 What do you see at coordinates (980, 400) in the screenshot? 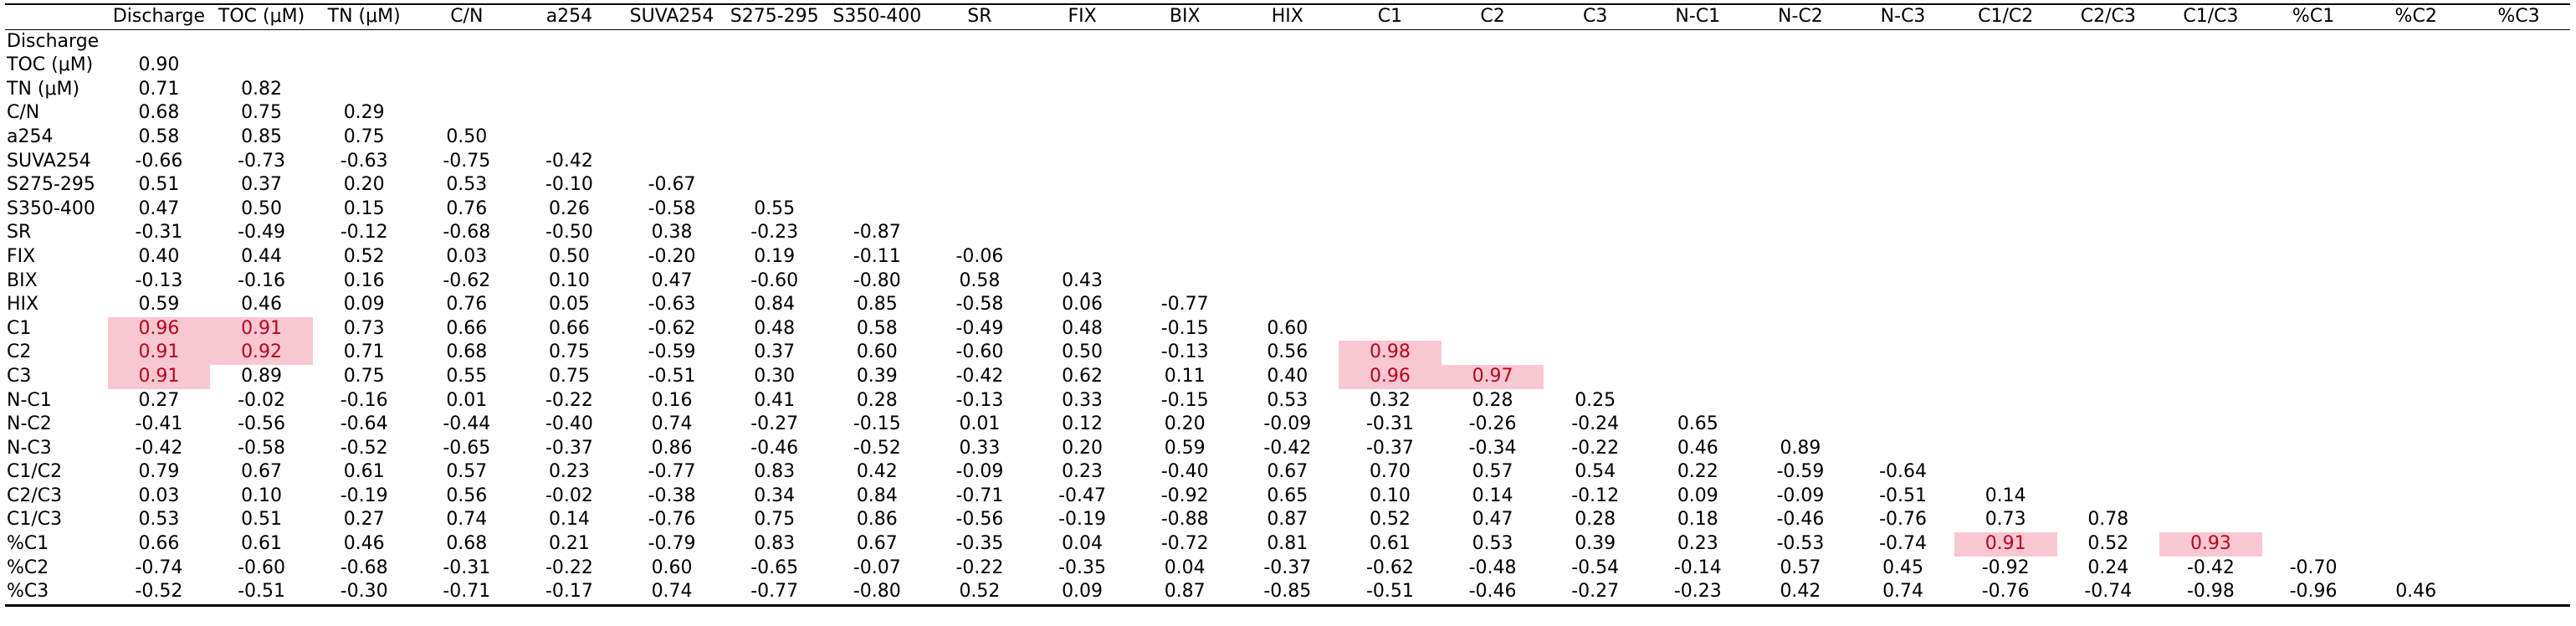
I see `table-cell: -0.13` at bounding box center [980, 400].